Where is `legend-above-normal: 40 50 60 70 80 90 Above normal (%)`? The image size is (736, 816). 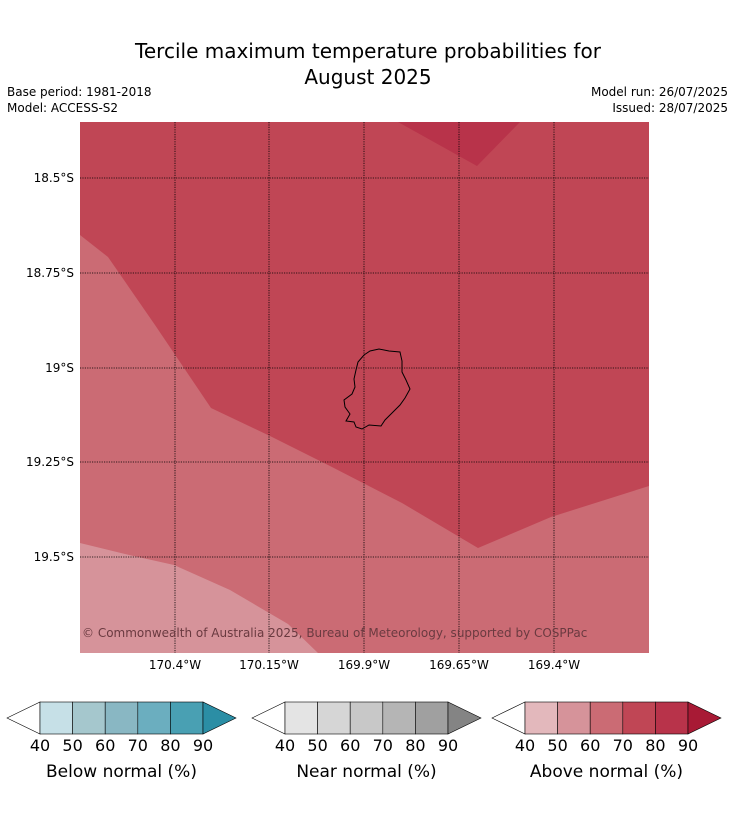 legend-above-normal: 40 50 60 70 80 90 Above normal (%) is located at coordinates (606, 741).